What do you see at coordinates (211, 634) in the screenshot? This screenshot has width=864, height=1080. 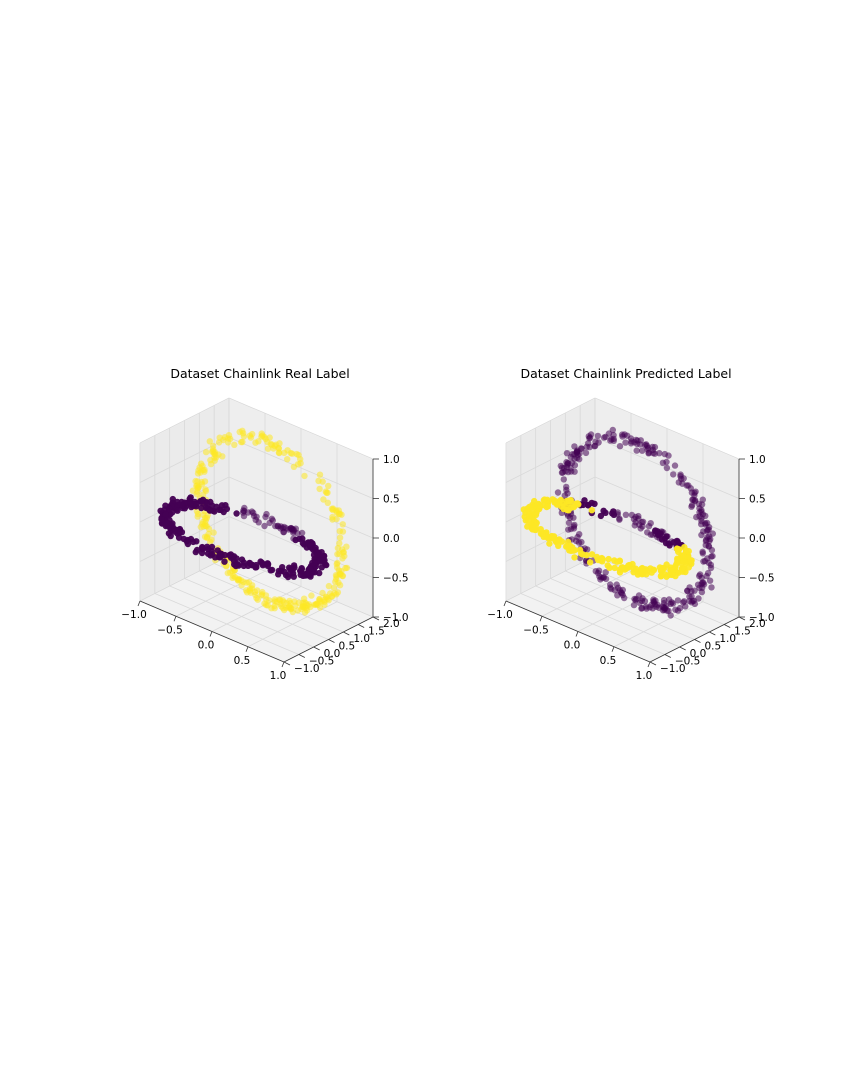 I see `x-tick-mark` at bounding box center [211, 634].